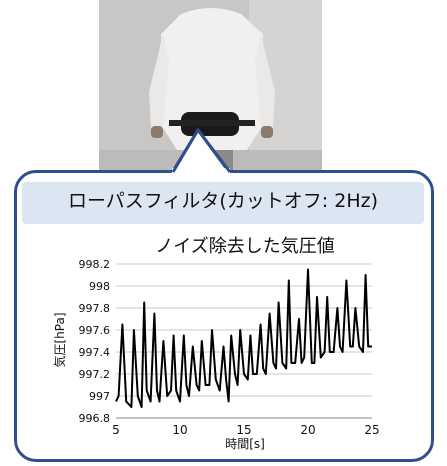 The width and height of the screenshot is (447, 466). Describe the element at coordinates (95, 308) in the screenshot. I see `y-tick-label: 997.8` at that location.